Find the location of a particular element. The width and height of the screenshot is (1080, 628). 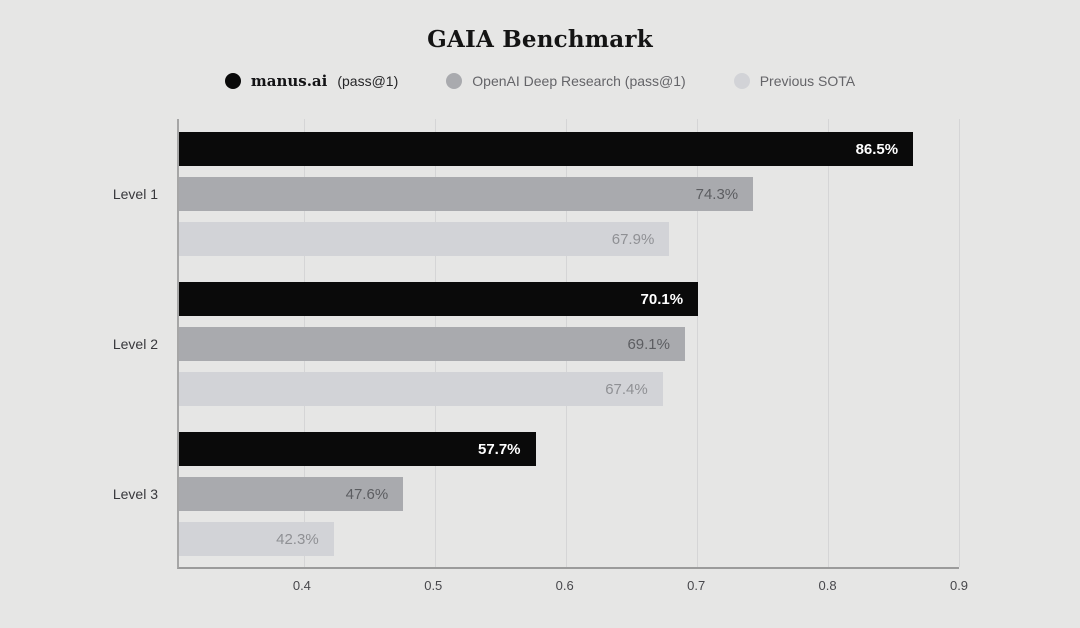

bar: 70.1% is located at coordinates (439, 299).